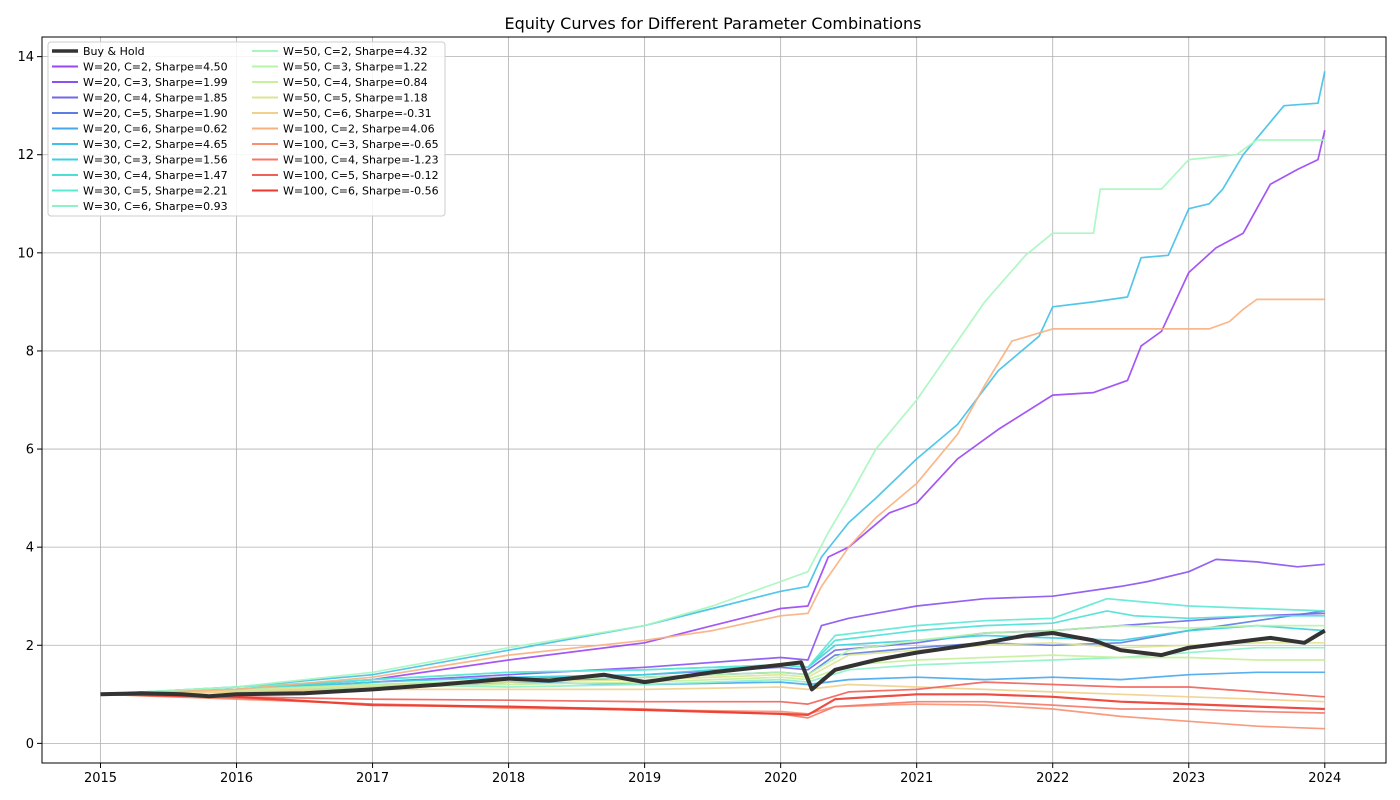 This screenshot has height=800, width=1400. I want to click on legend-label: W=20, C=3, Sharpe=1.99, so click(155, 82).